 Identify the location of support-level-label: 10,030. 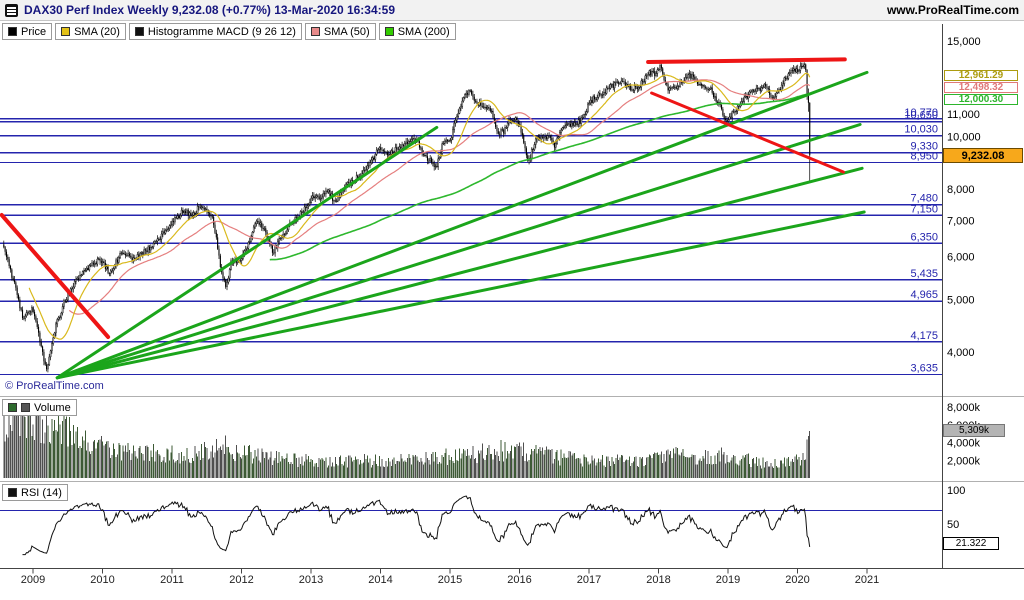
(921, 130).